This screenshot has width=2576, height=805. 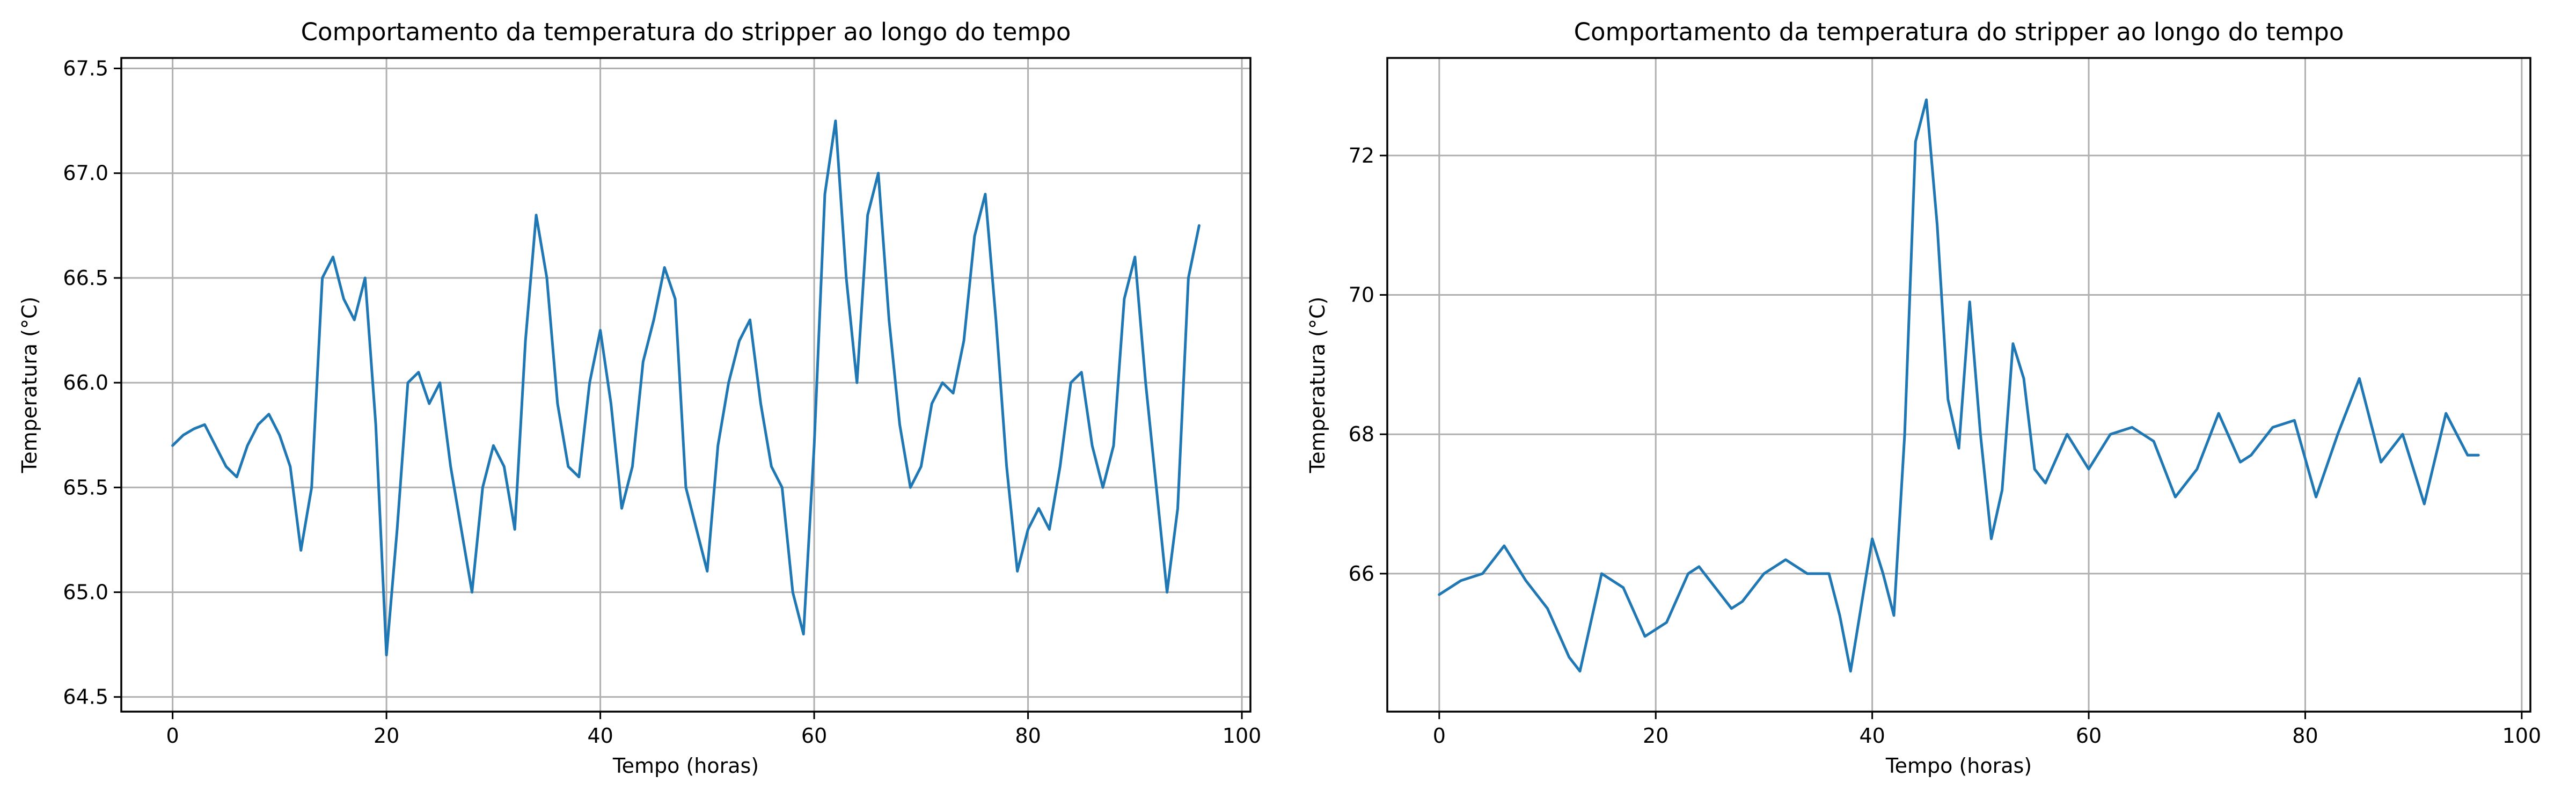 What do you see at coordinates (1361, 574) in the screenshot?
I see `y-tick-label: 66` at bounding box center [1361, 574].